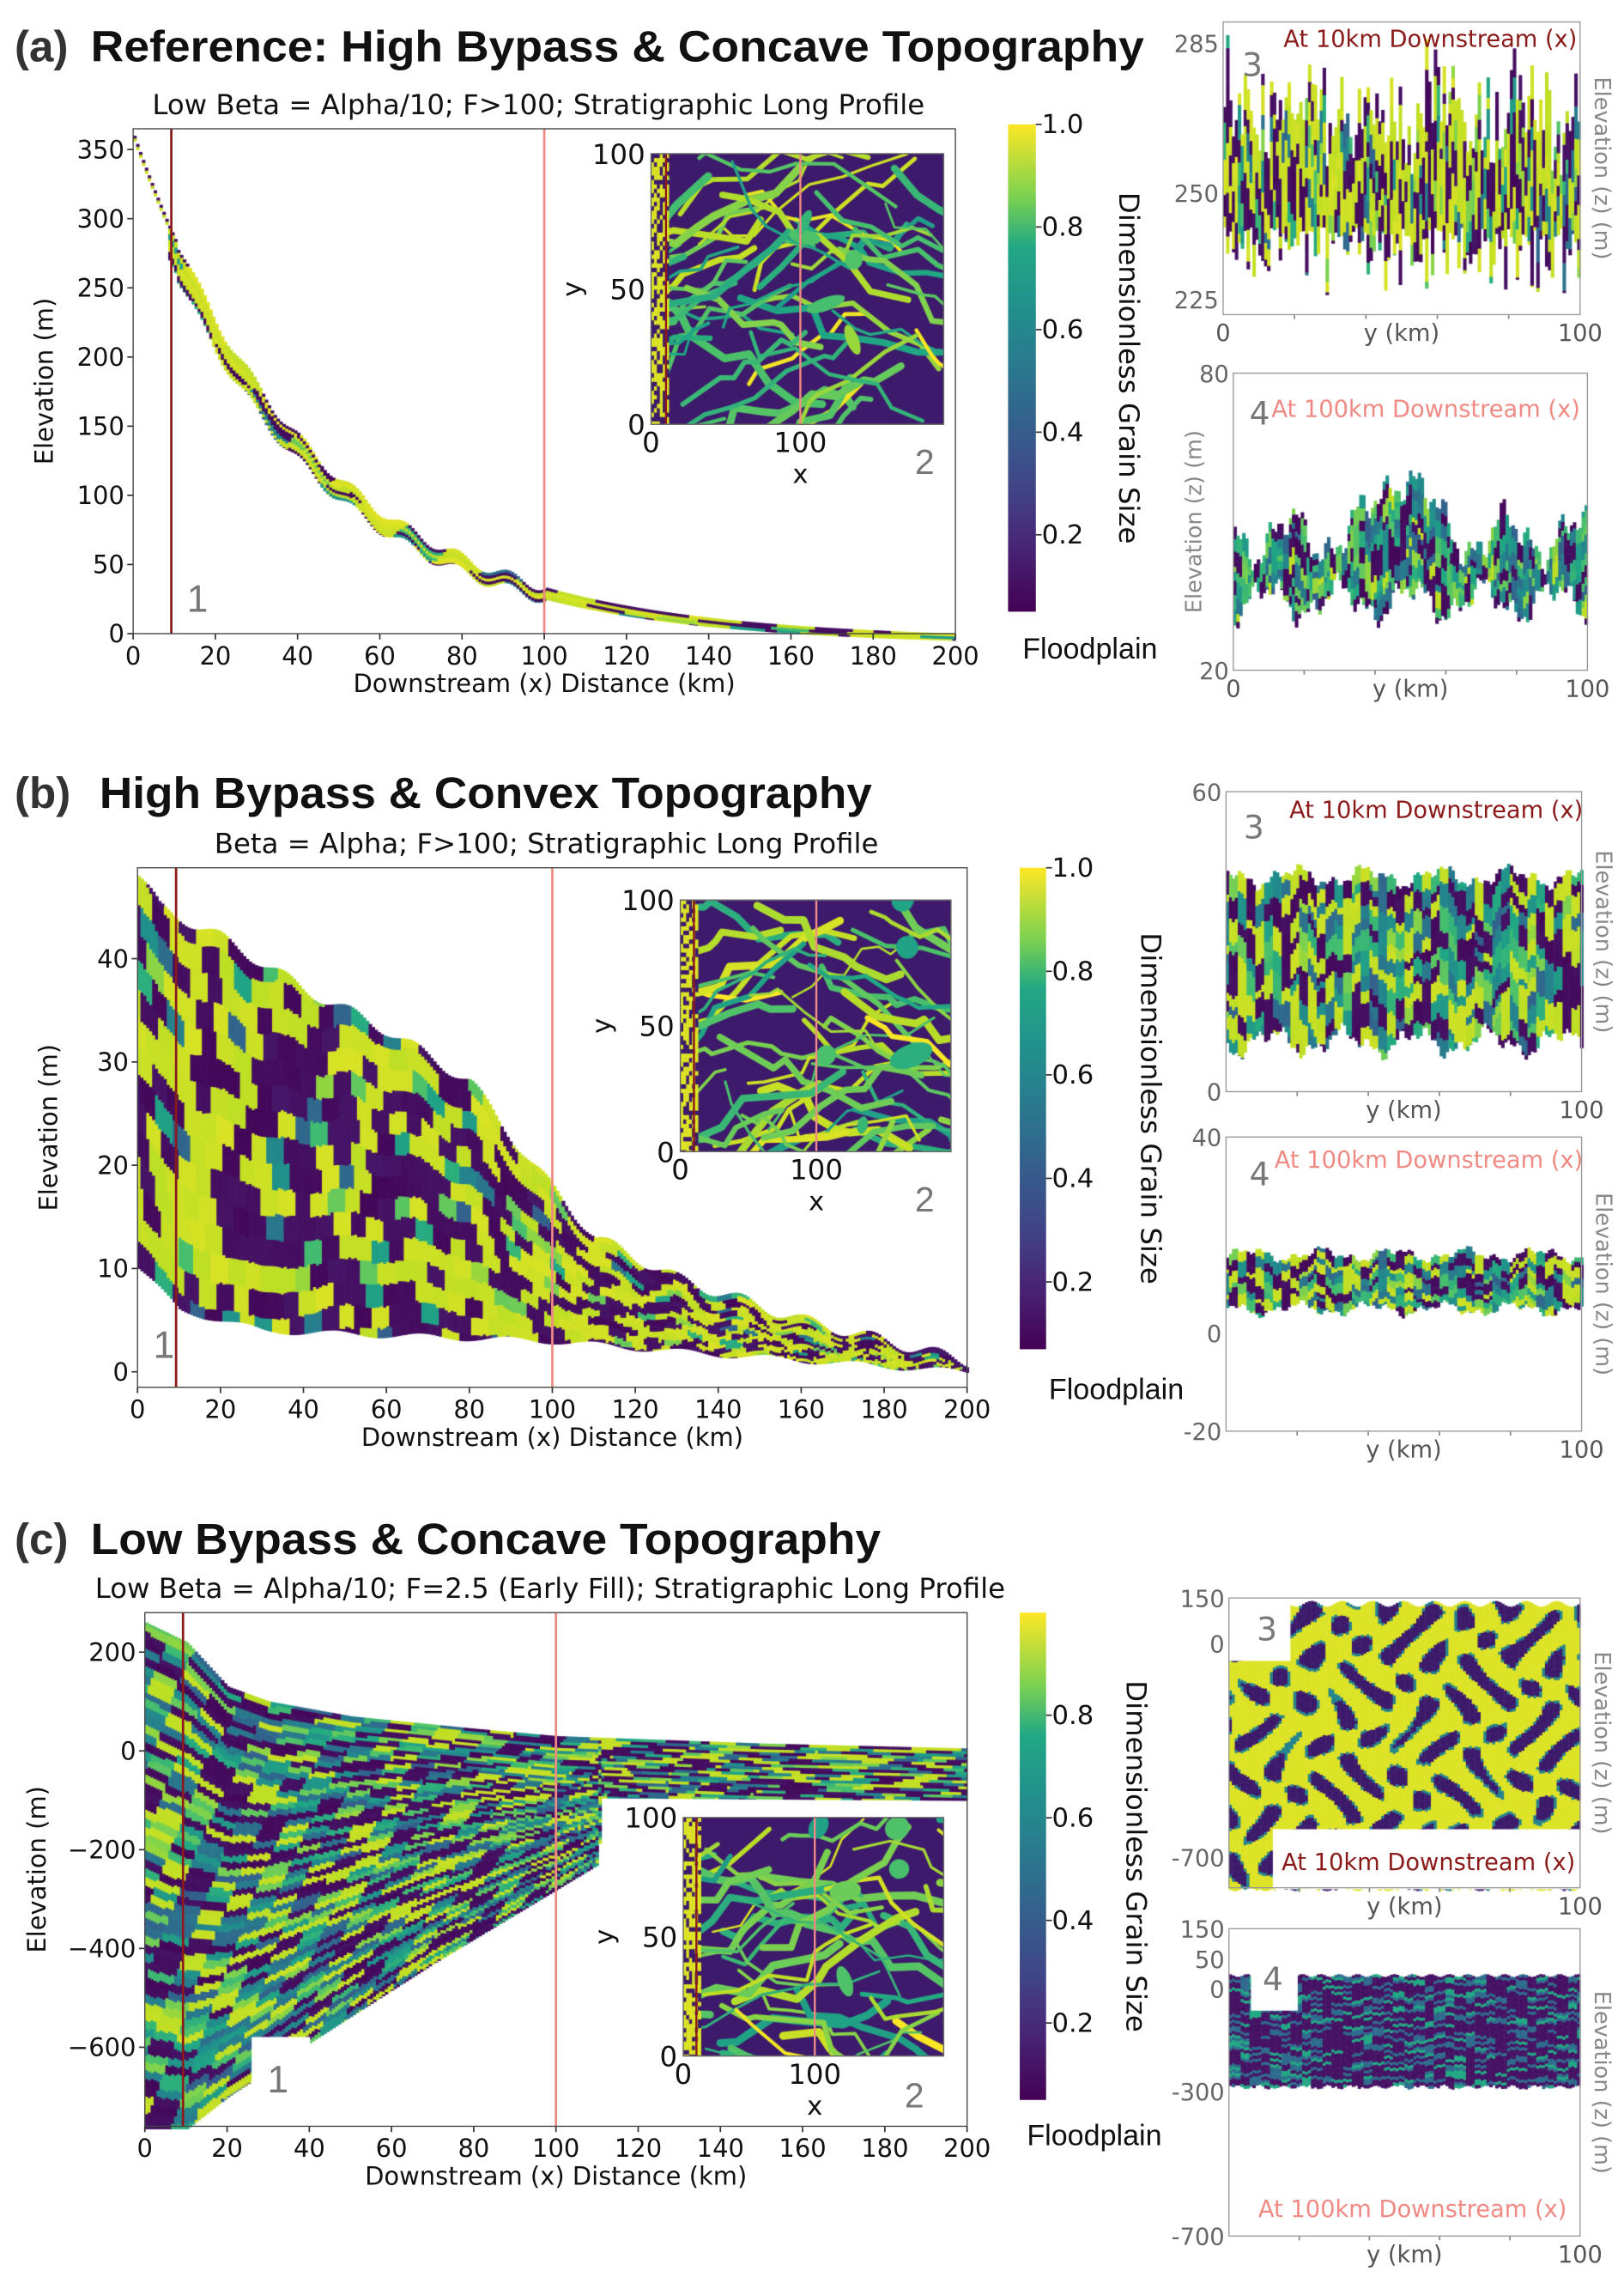  Describe the element at coordinates (1094, 2136) in the screenshot. I see `floodplain-label: Floodplain` at that location.